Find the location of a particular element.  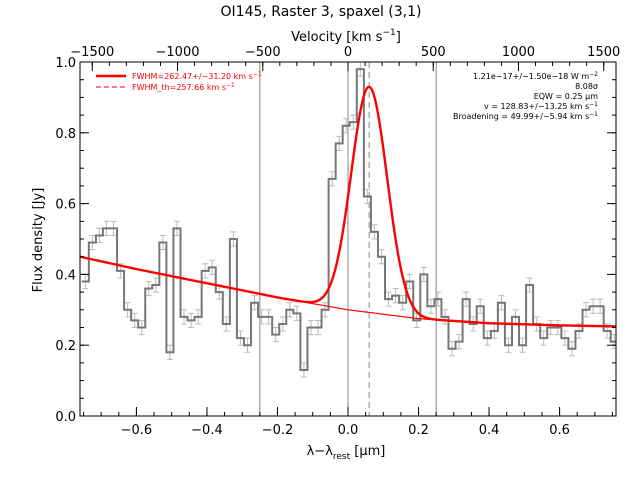

x-tick-label: −0.6 is located at coordinates (137, 430).